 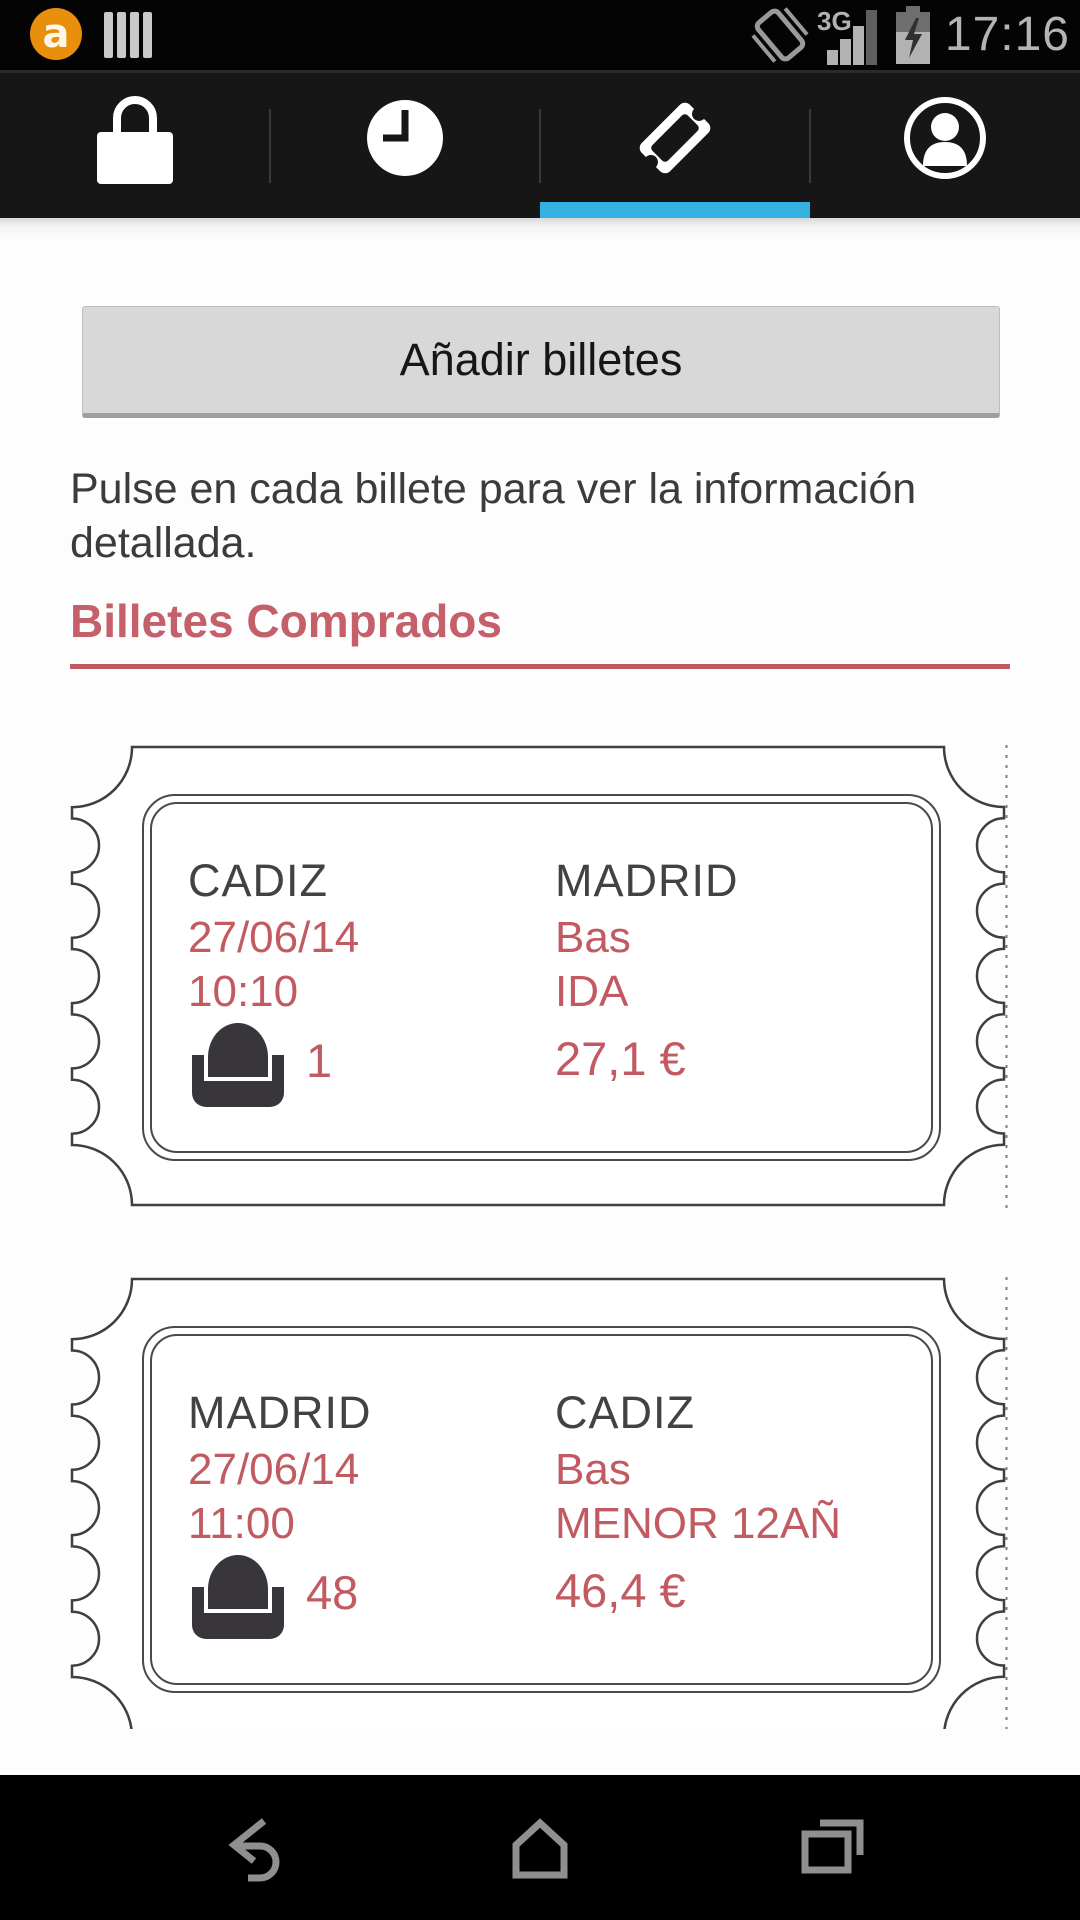 I want to click on ticket-icon, so click(x=675, y=138).